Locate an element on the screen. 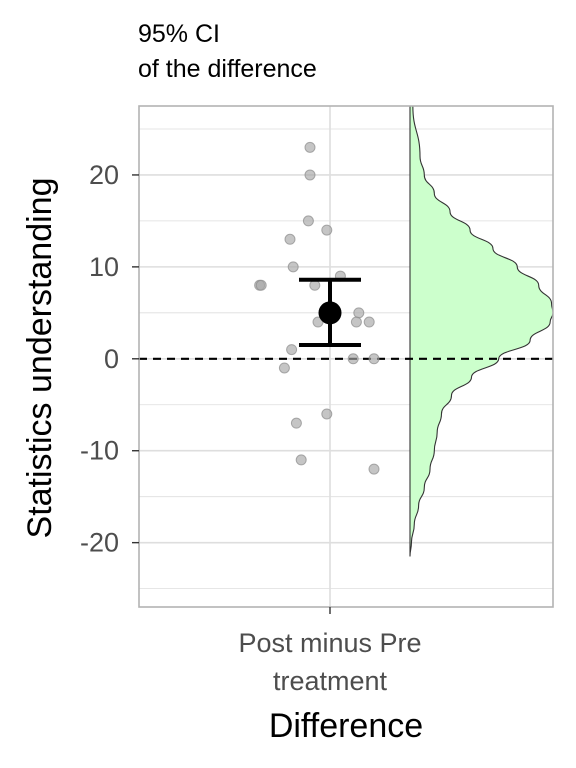 The image size is (576, 768). x-category-label-line1: Post minus Pre is located at coordinates (329, 643).